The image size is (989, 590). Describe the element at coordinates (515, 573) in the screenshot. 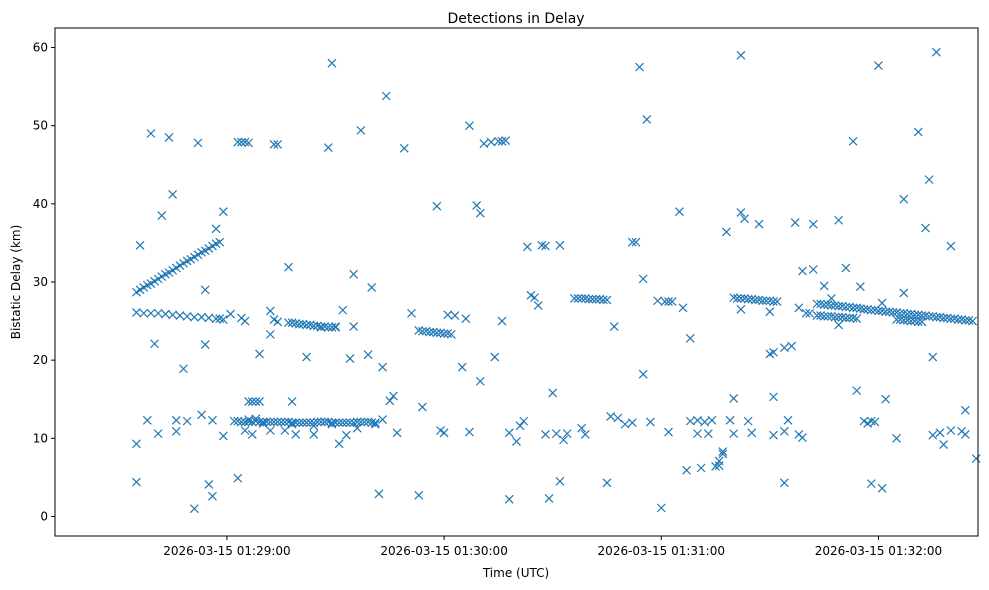

I see `x-axis-label: Time (UTC)` at that location.